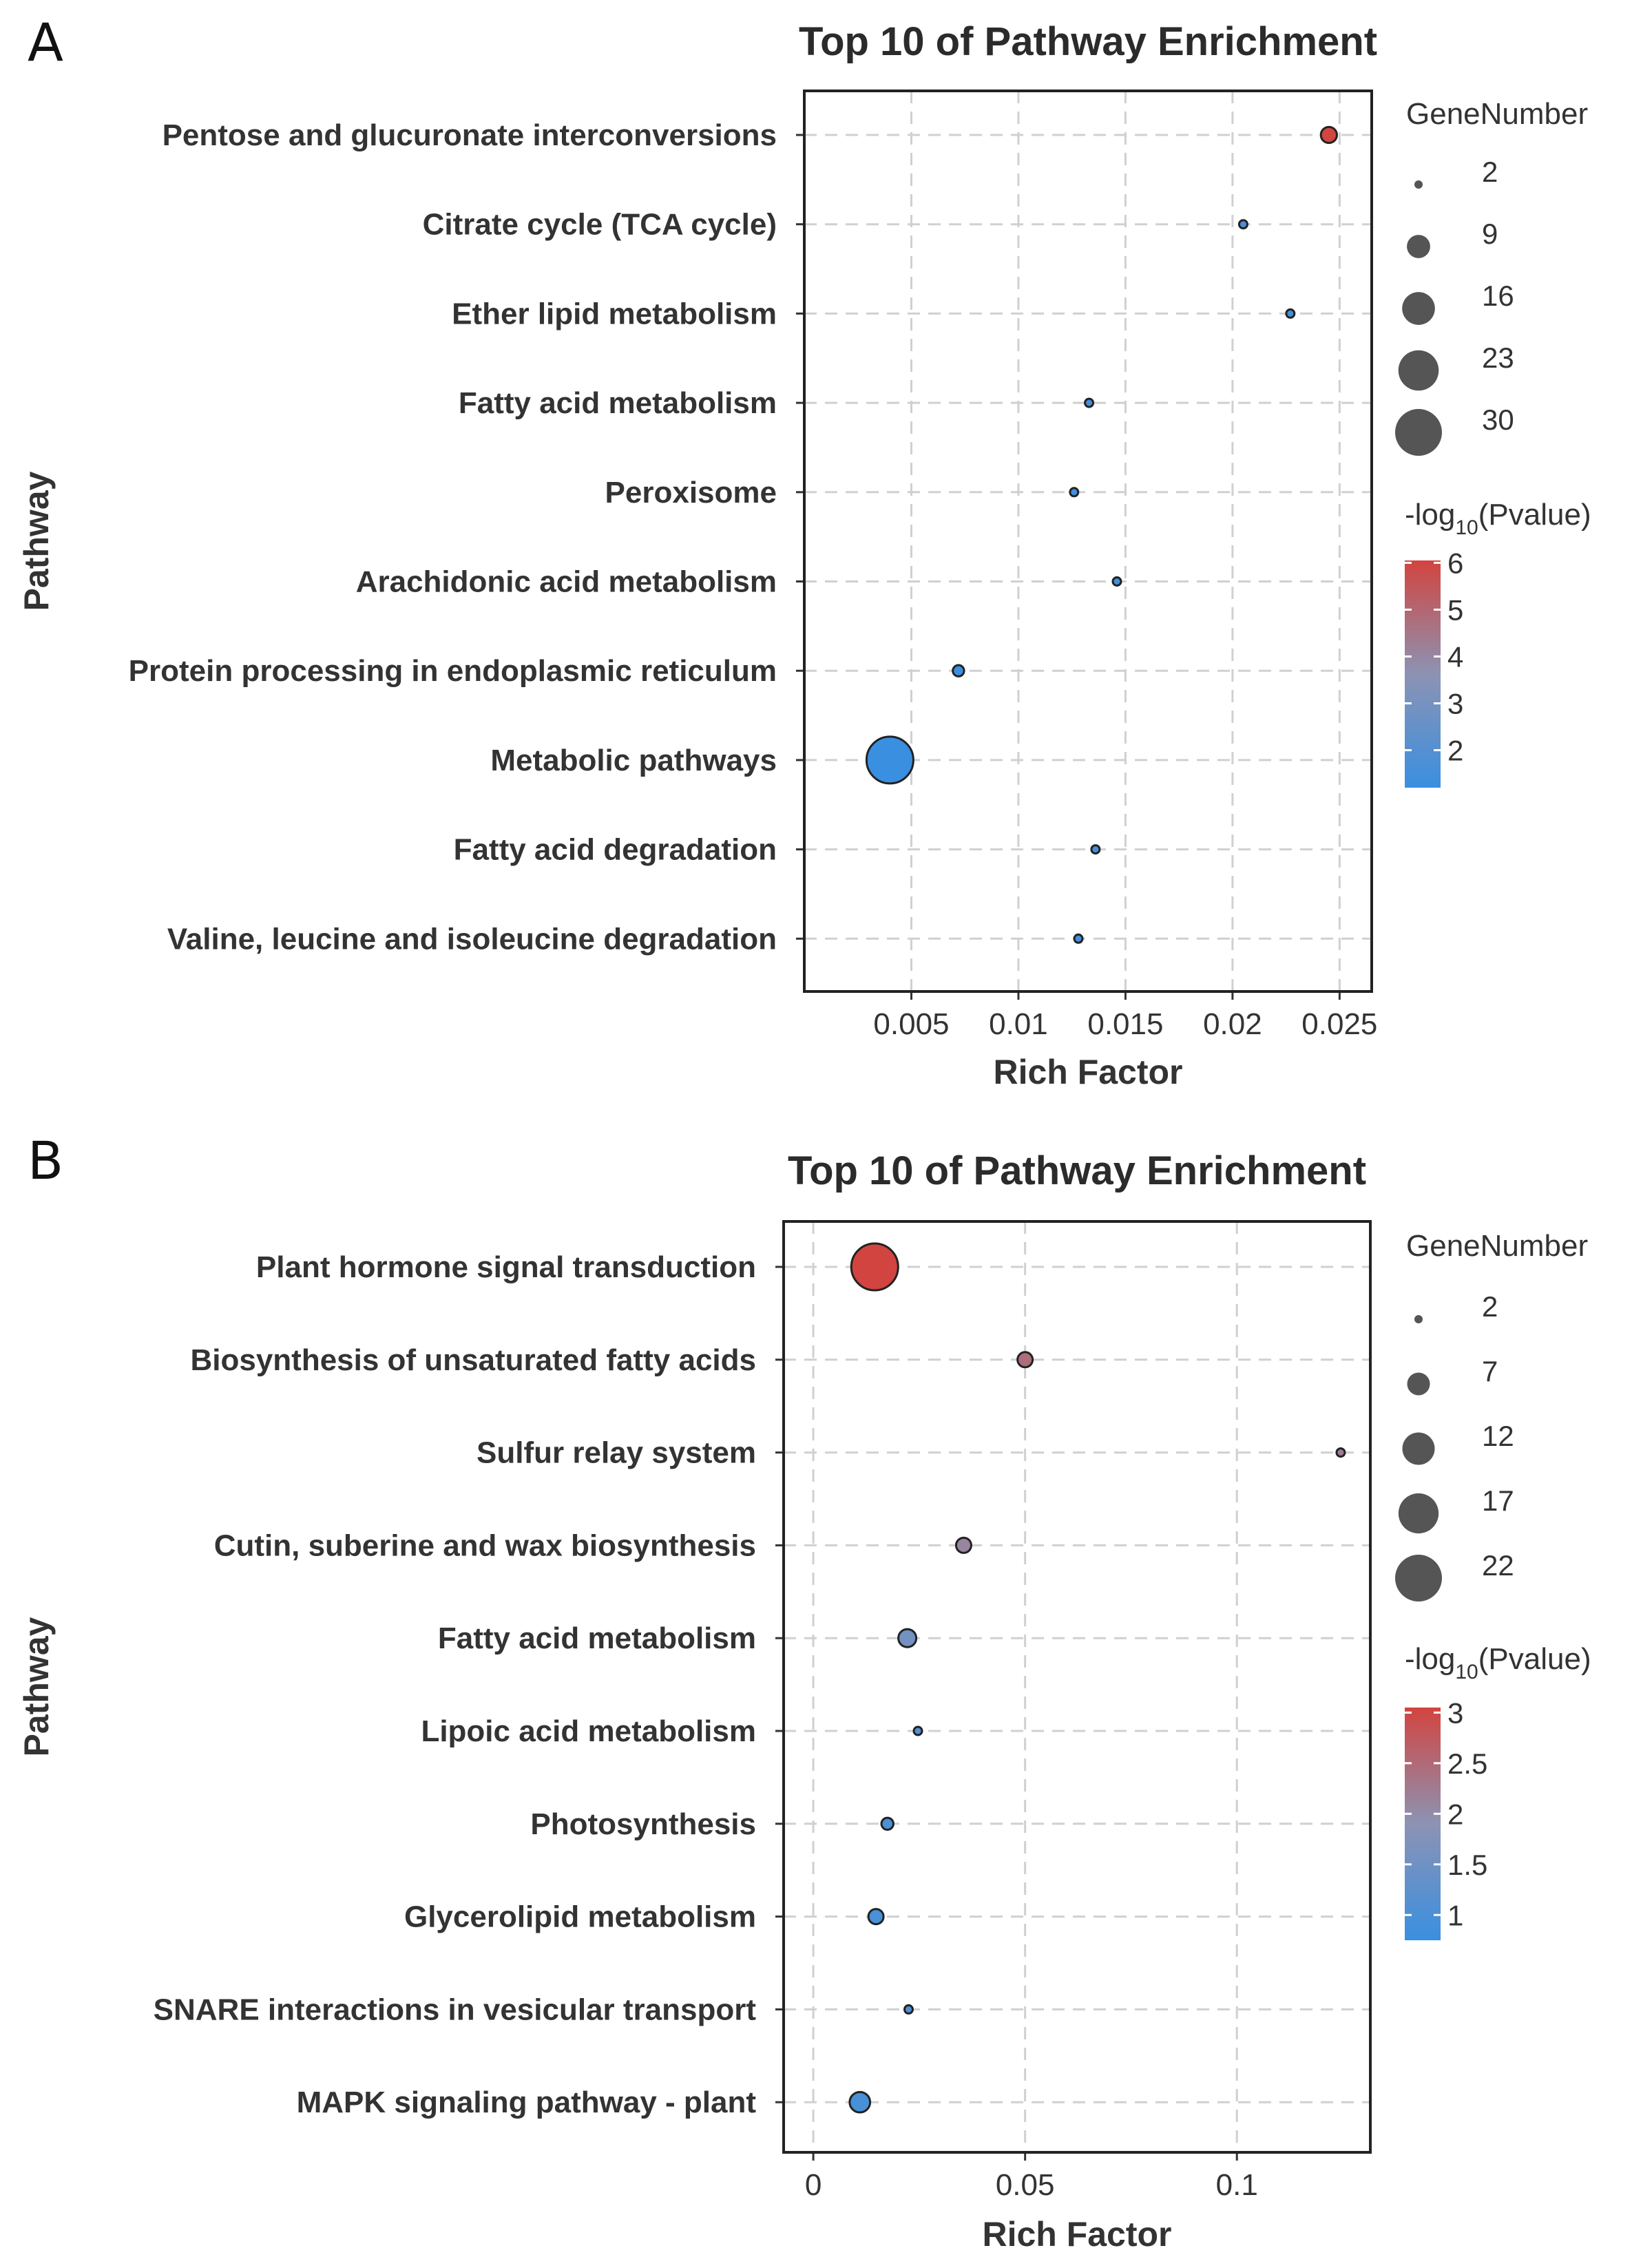 The width and height of the screenshot is (1632, 2268). Describe the element at coordinates (1534, 1659) in the screenshot. I see `color-legend-title-b-post: (Pvalue)` at that location.